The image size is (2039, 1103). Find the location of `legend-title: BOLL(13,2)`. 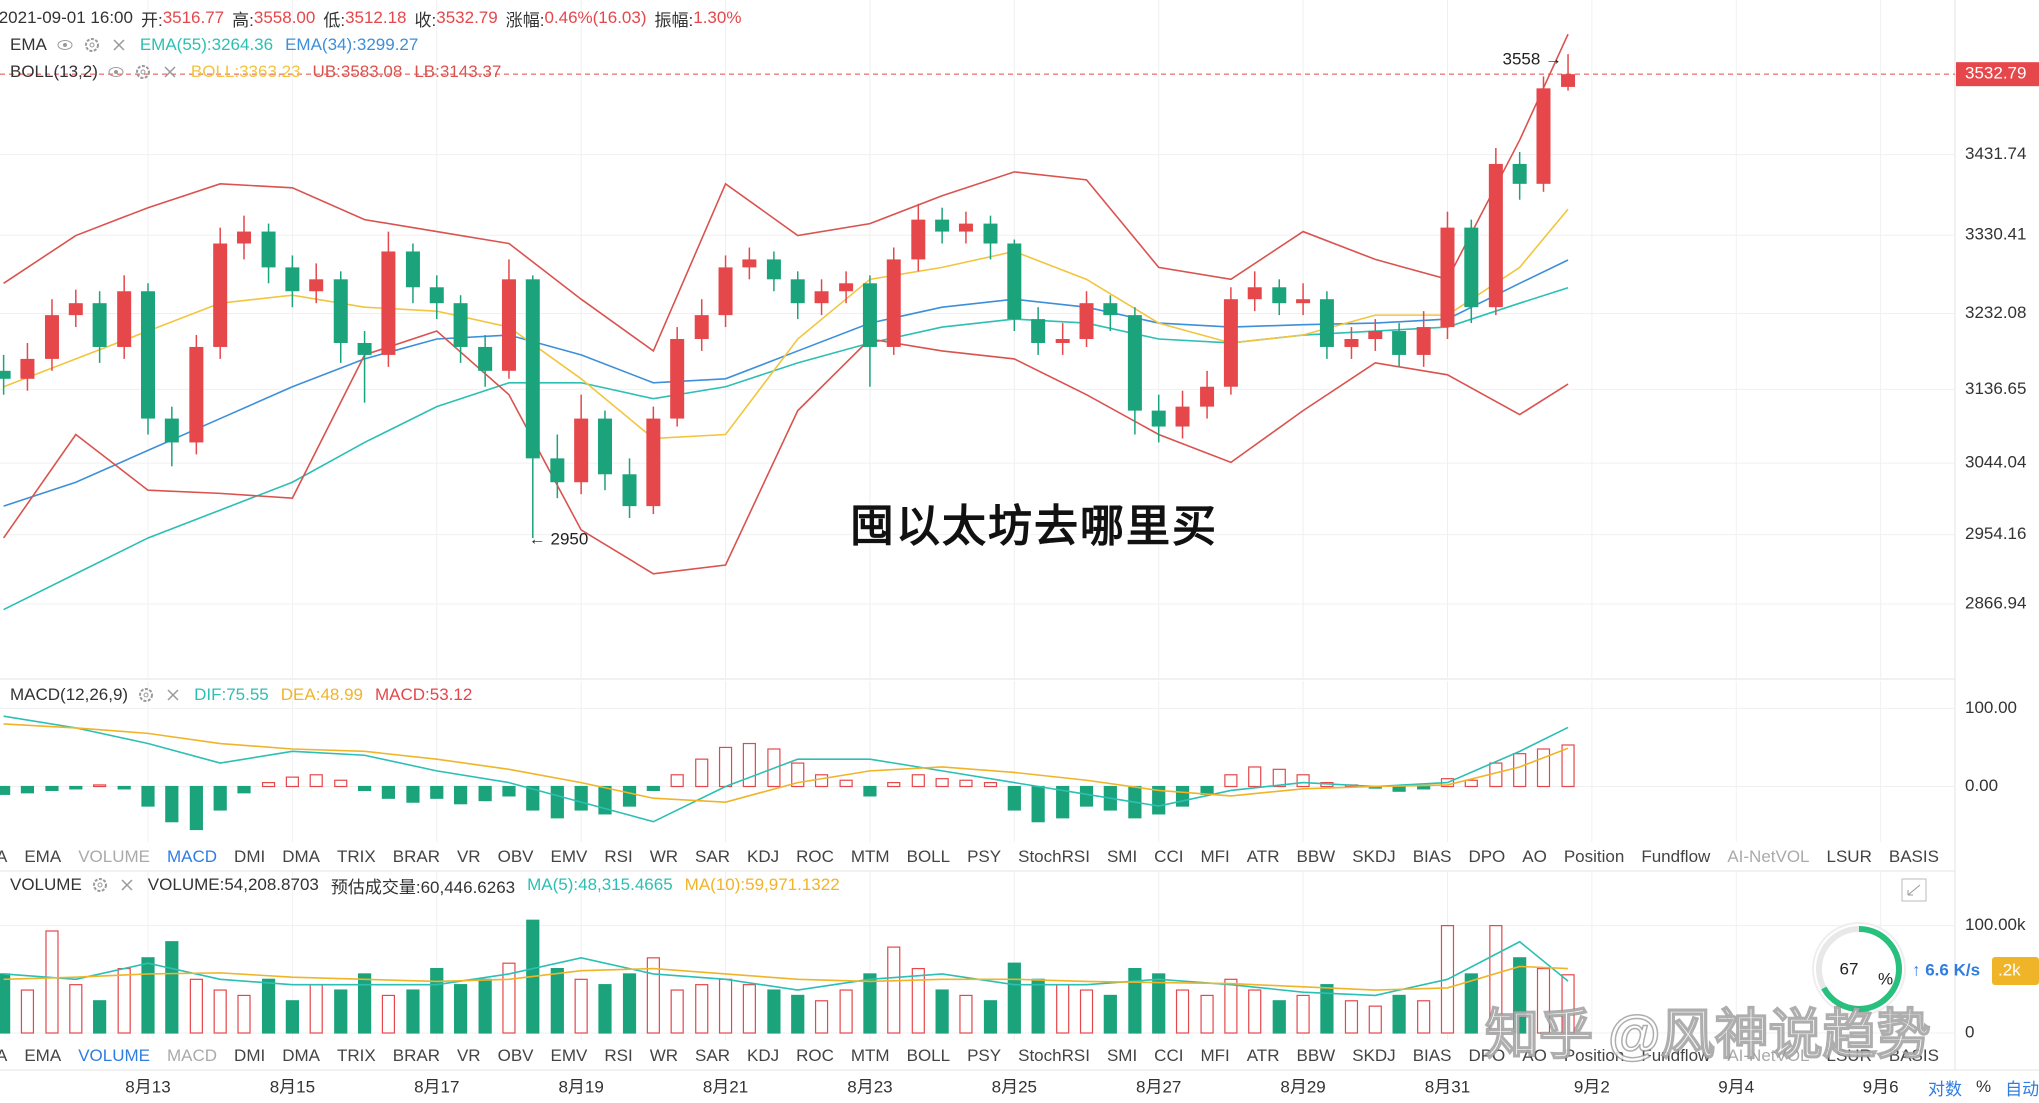

legend-title: BOLL(13,2) is located at coordinates (54, 71).